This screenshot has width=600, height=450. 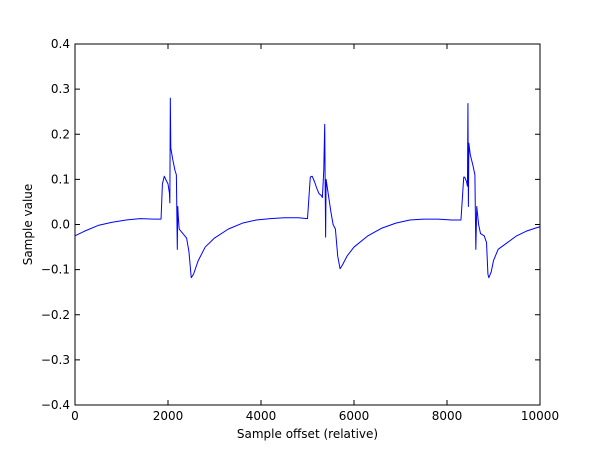 What do you see at coordinates (28, 225) in the screenshot?
I see `y-axis-label: Sample value` at bounding box center [28, 225].